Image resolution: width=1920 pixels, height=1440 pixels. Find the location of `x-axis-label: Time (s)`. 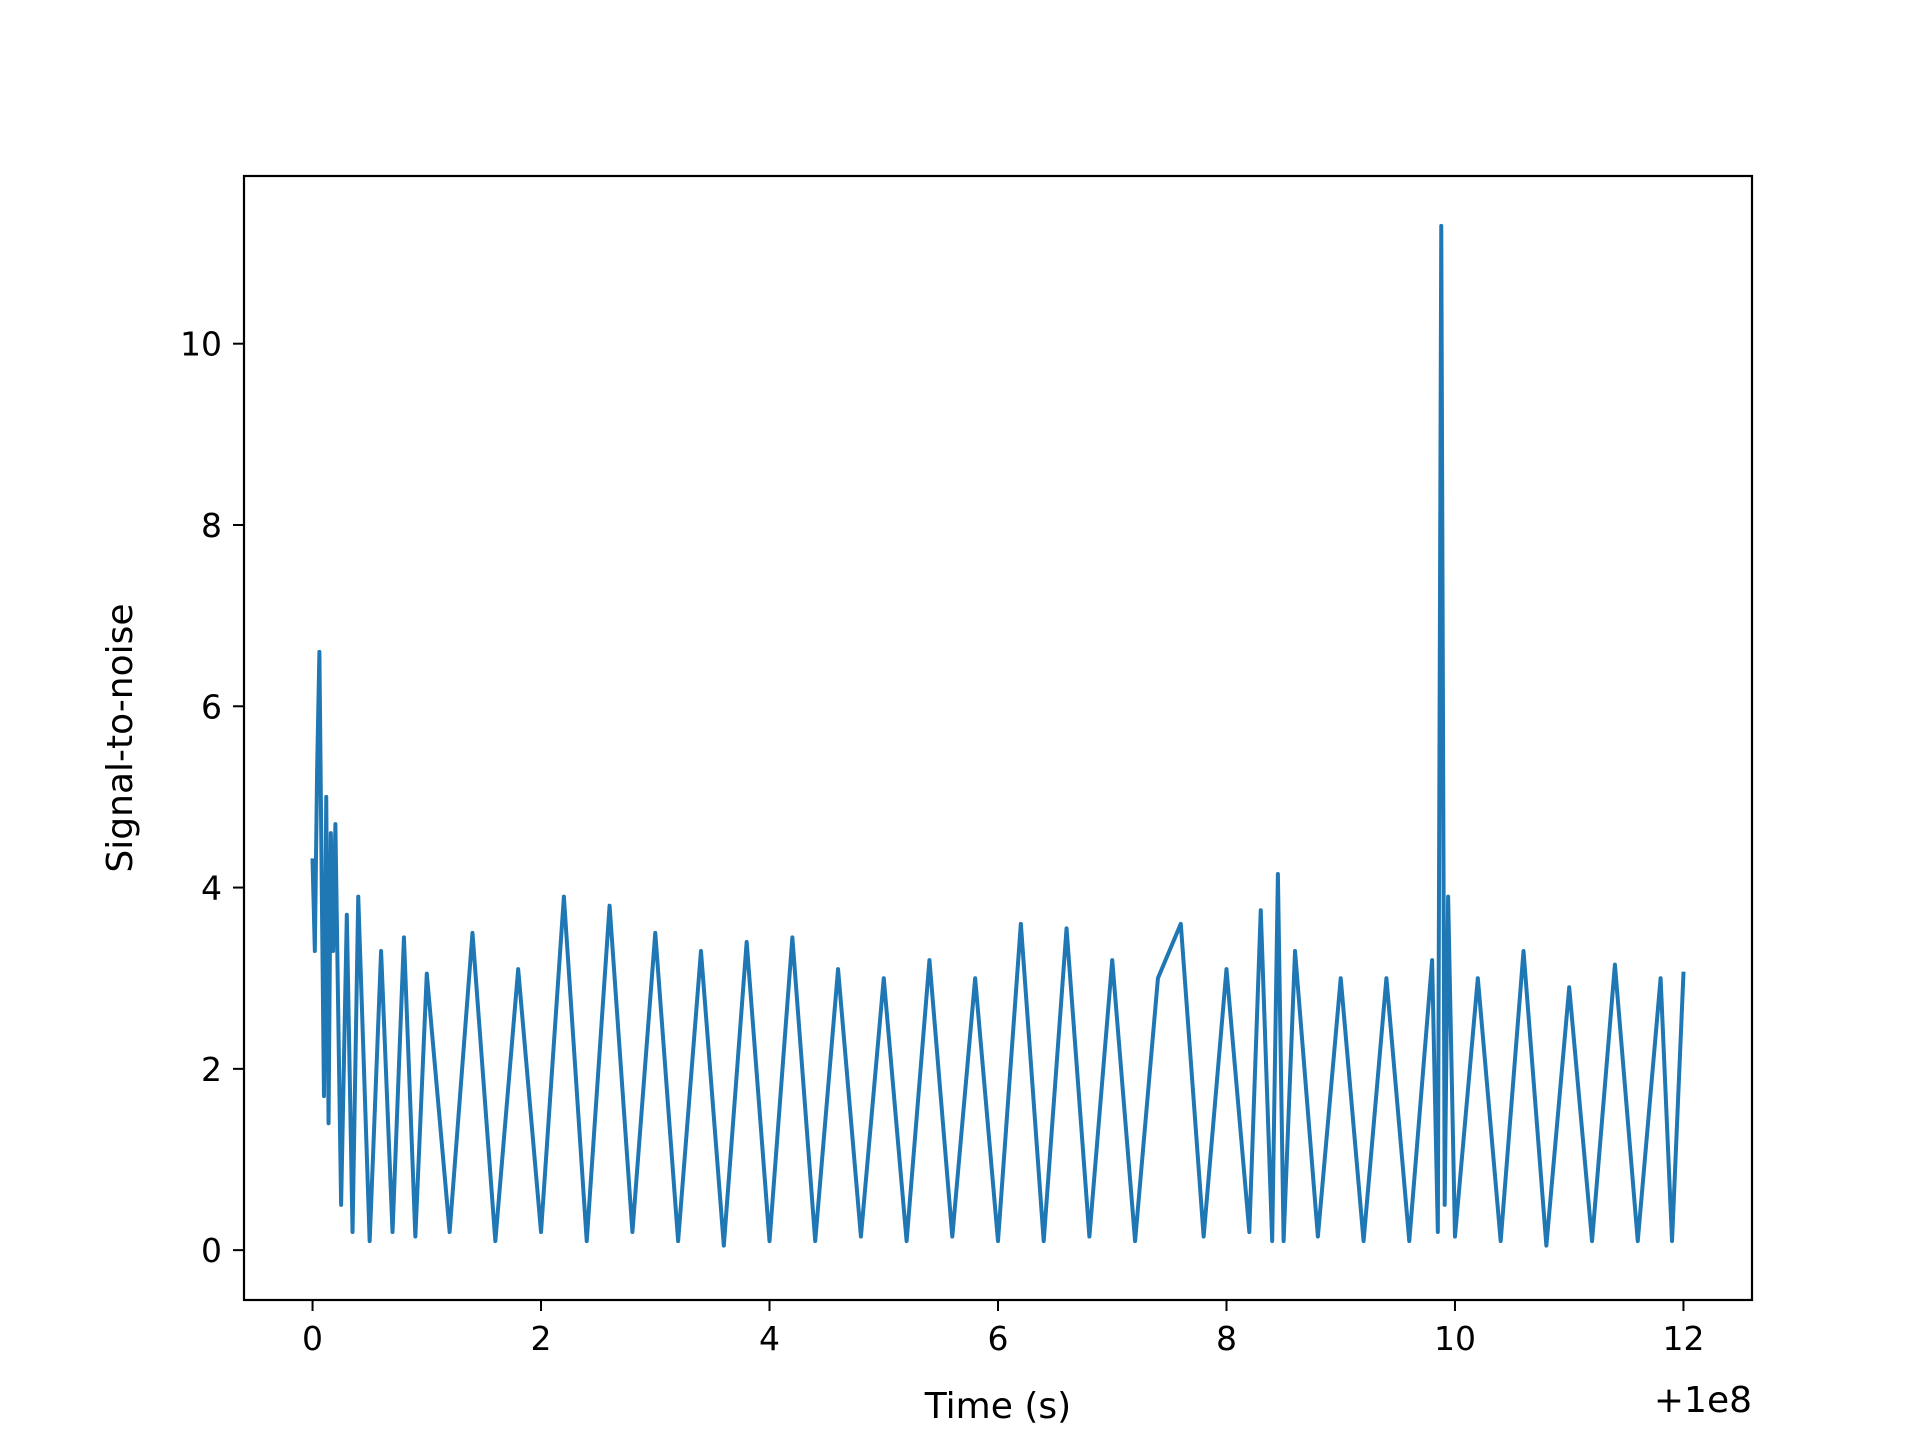

x-axis-label: Time (s) is located at coordinates (997, 1406).